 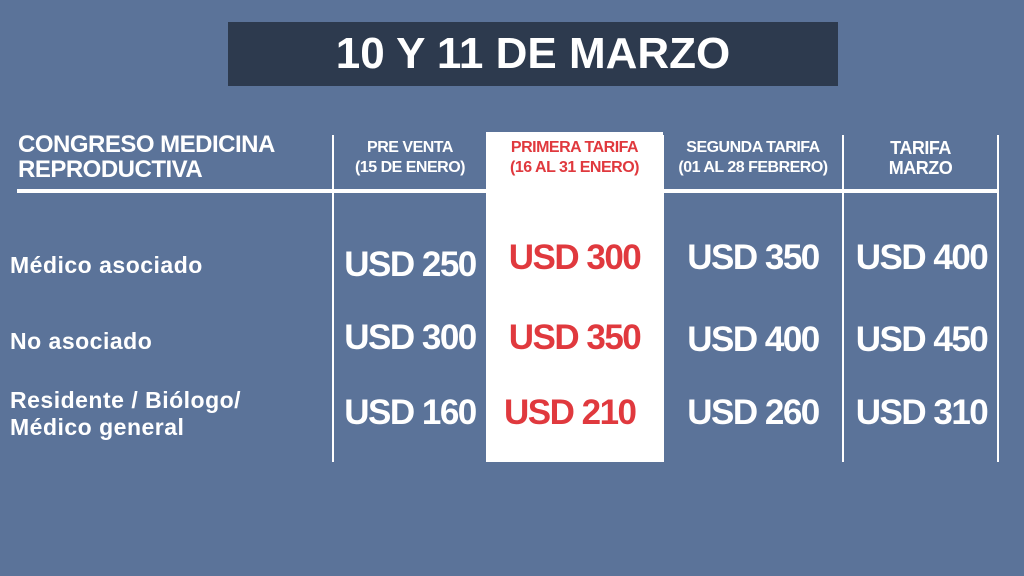 I want to click on column-header-primera-tarifa: PRIMERA TARIFA (16 AL 31 ENERO), so click(x=574, y=158).